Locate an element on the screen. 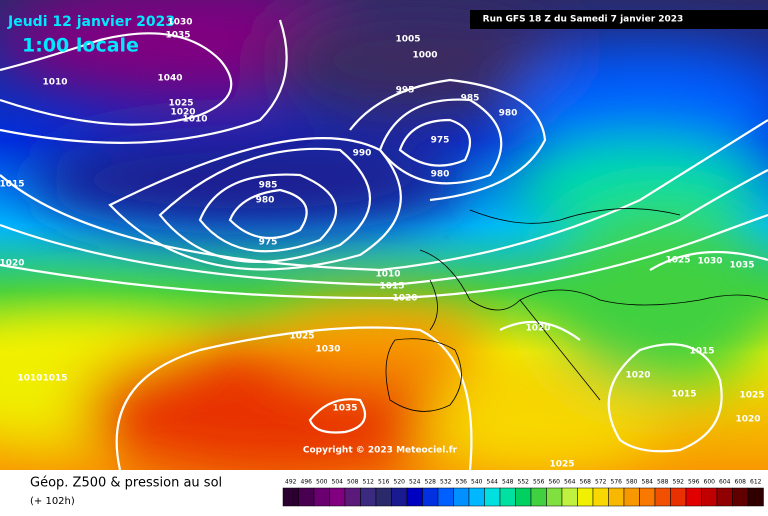  scale-label: 540 is located at coordinates (477, 482).